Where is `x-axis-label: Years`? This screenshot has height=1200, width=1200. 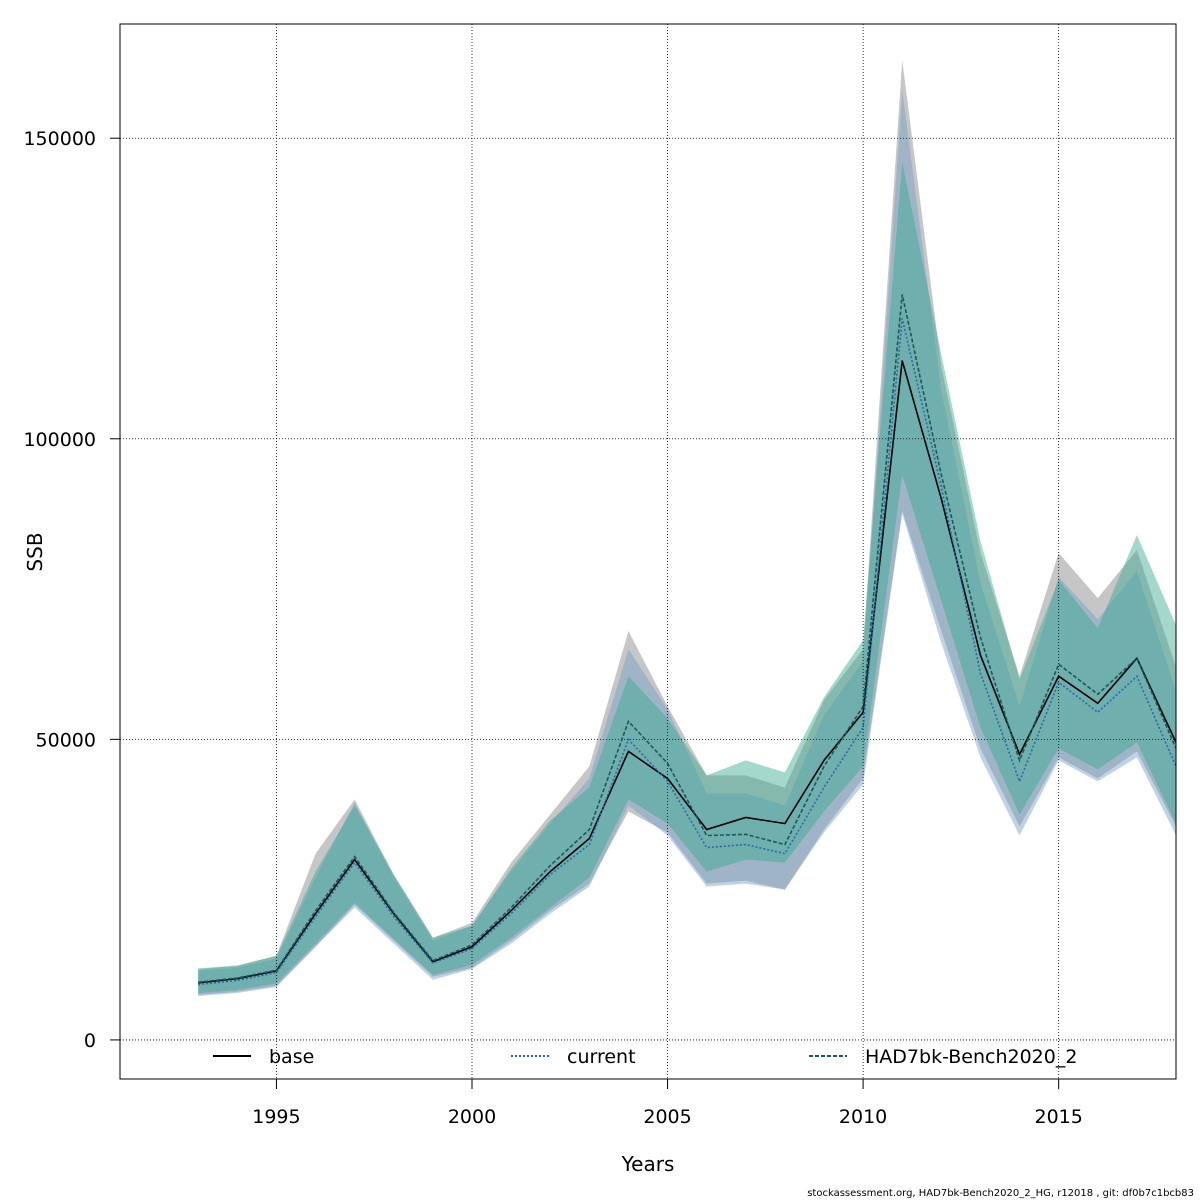 x-axis-label: Years is located at coordinates (648, 1164).